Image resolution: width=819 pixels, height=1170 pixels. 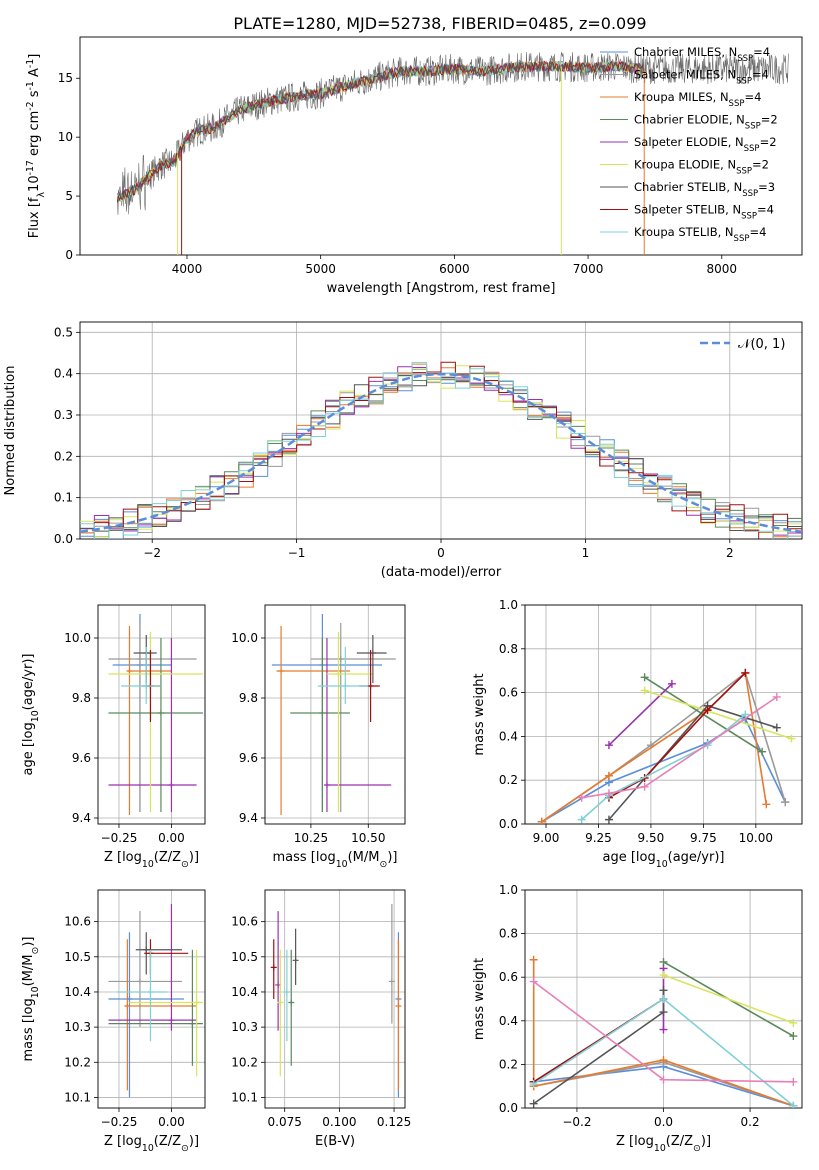 I want to click on y-tick-label: 0.2, so click(x=508, y=1064).